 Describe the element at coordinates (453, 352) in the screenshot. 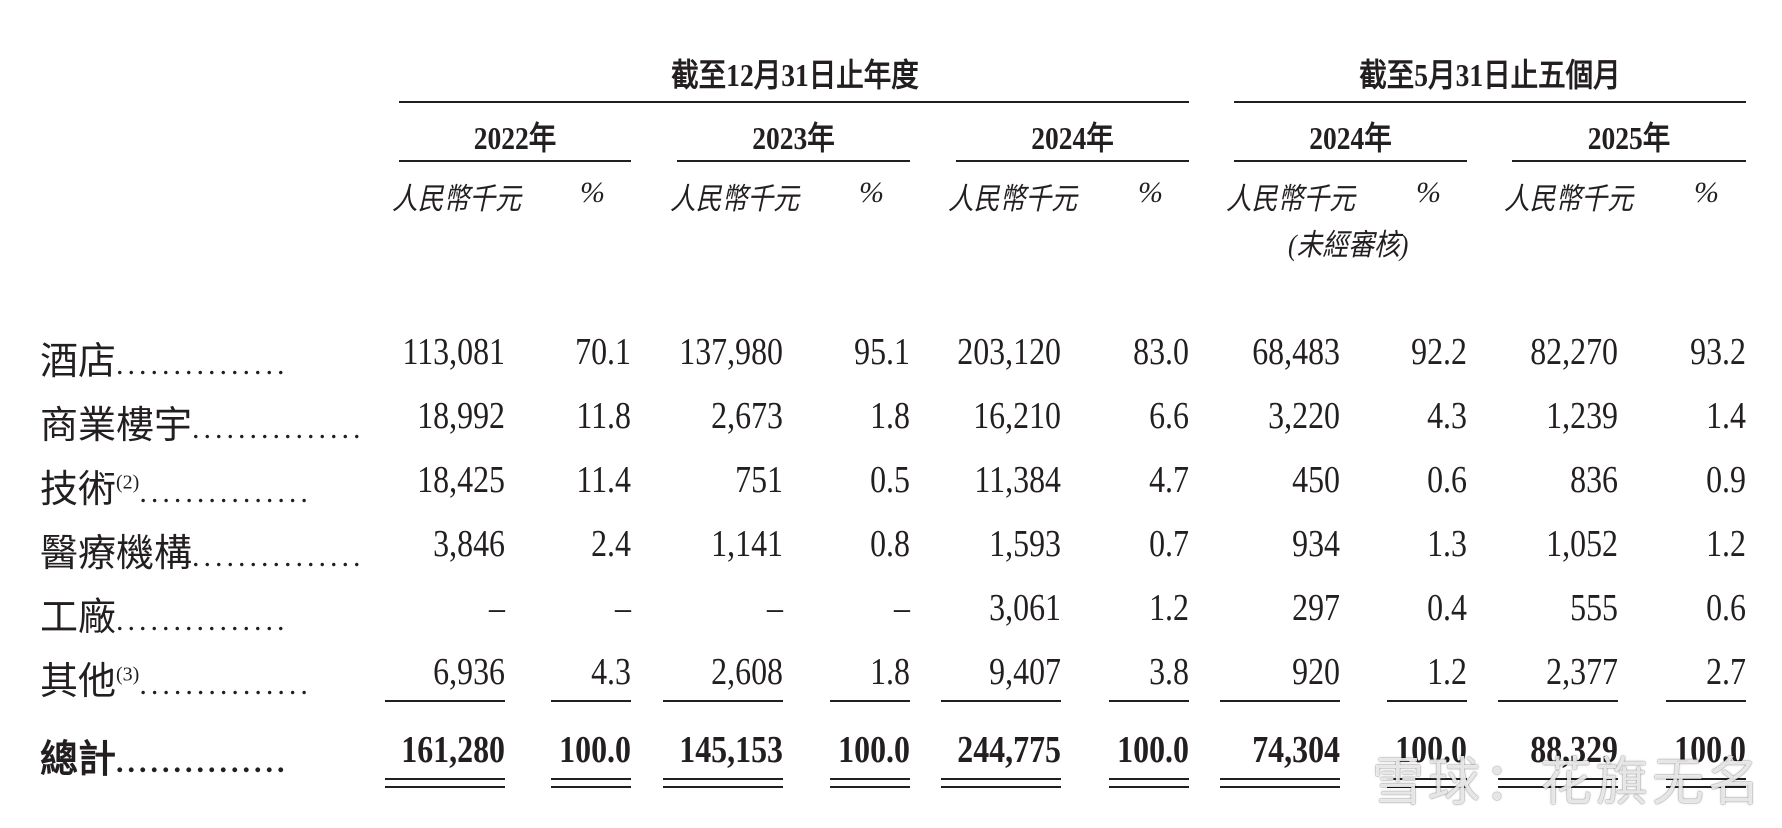

I see `table-cell: 113,081` at that location.